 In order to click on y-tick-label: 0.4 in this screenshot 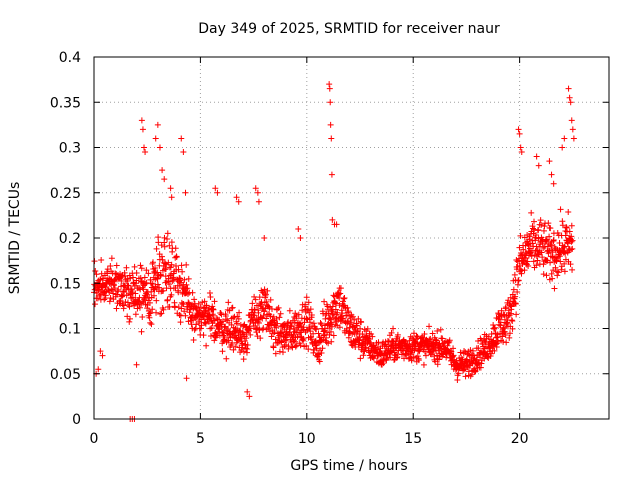, I will do `click(70, 58)`.